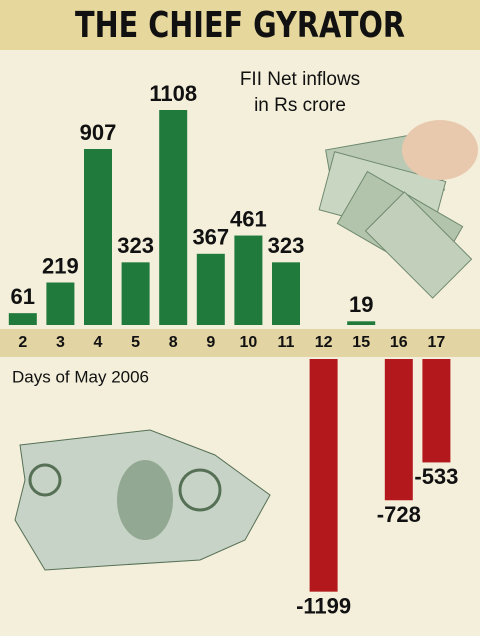 Image resolution: width=480 pixels, height=636 pixels. What do you see at coordinates (300, 105) in the screenshot?
I see `subtitle: in Rs crore` at bounding box center [300, 105].